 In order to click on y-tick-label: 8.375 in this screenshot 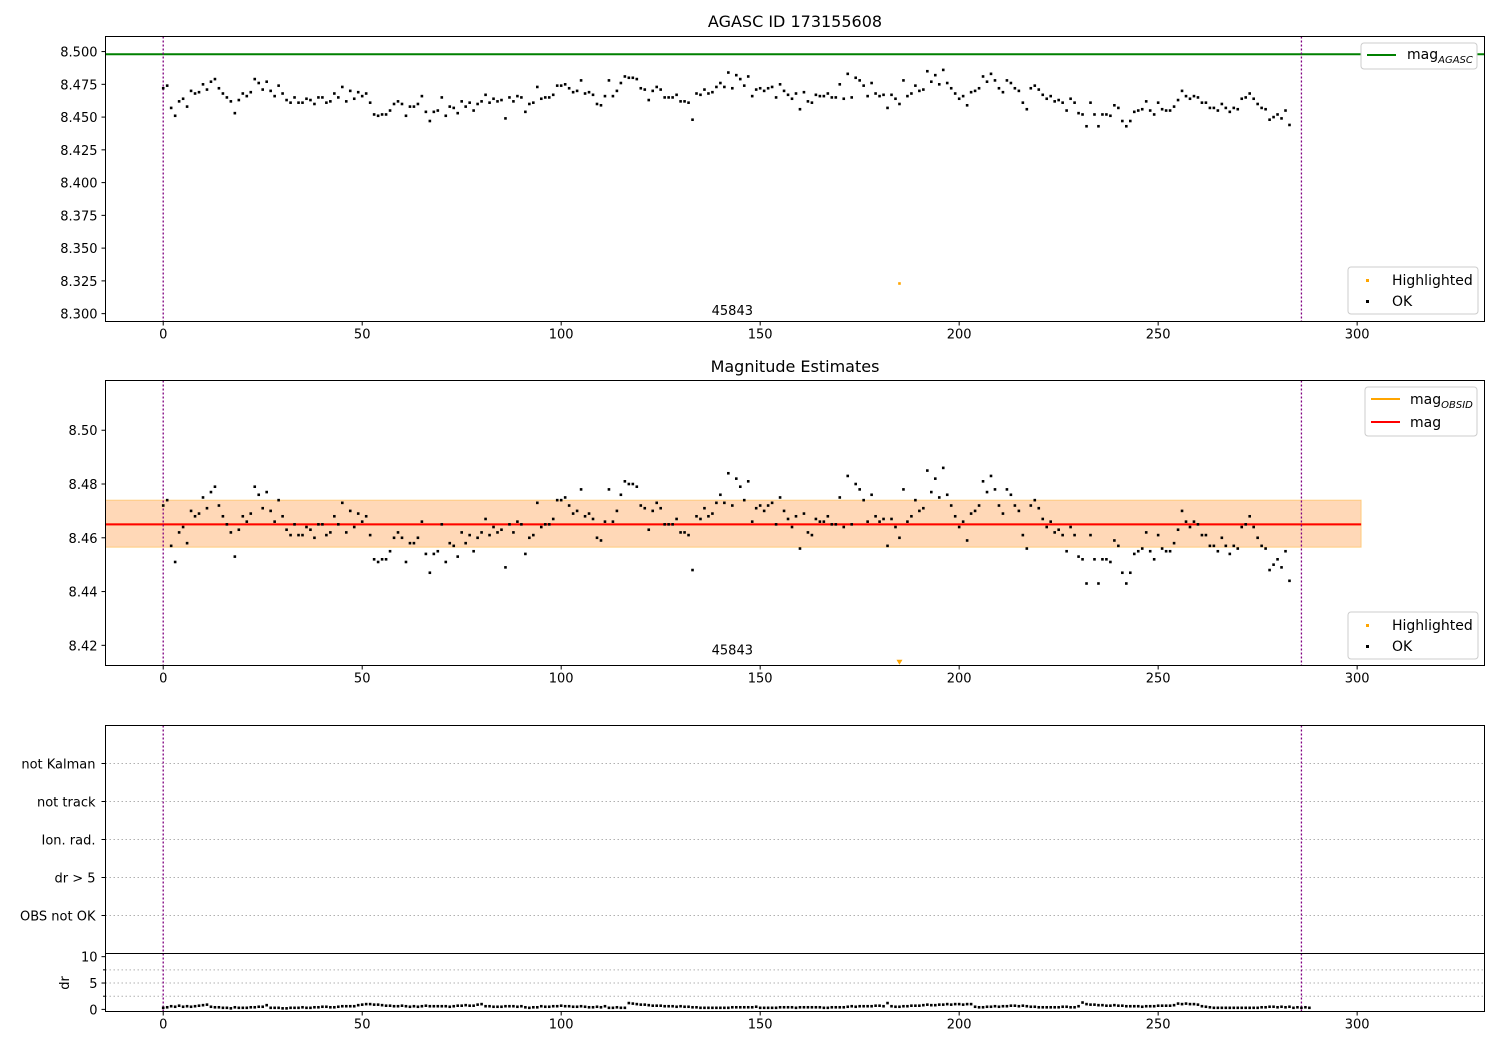, I will do `click(78, 216)`.